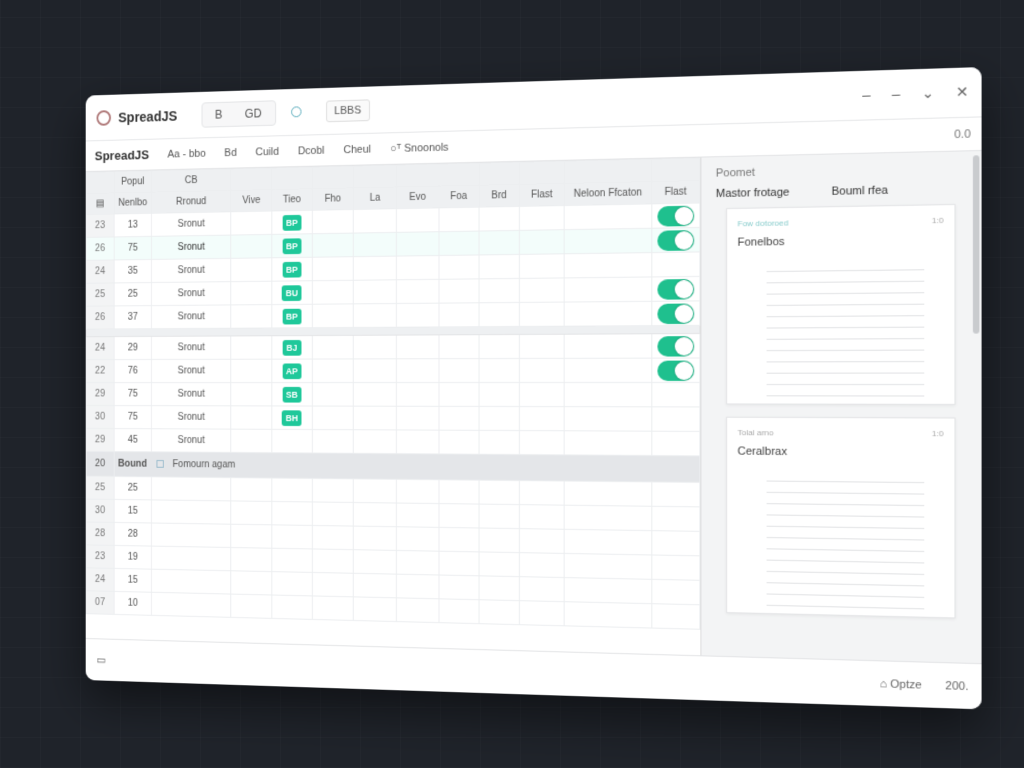  Describe the element at coordinates (292, 347) in the screenshot. I see `cell: BJ` at that location.